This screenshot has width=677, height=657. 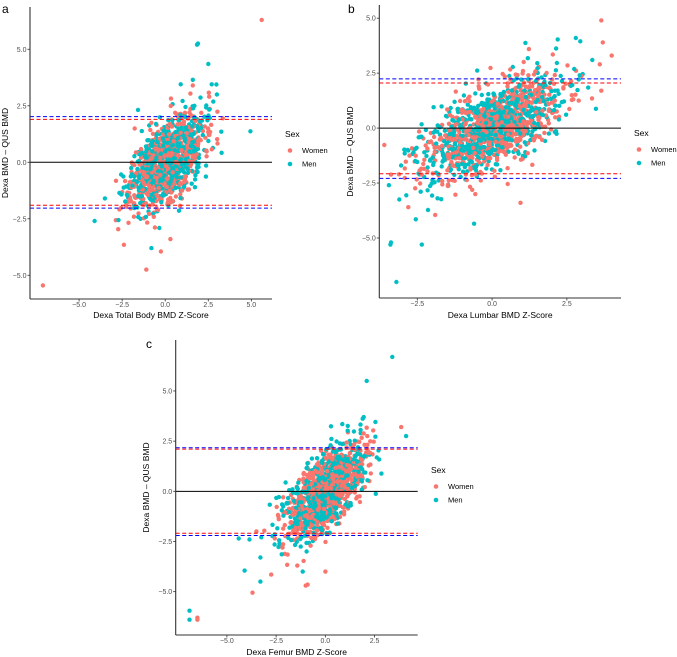 I want to click on y-tick-label: 5.0, so click(x=371, y=19).